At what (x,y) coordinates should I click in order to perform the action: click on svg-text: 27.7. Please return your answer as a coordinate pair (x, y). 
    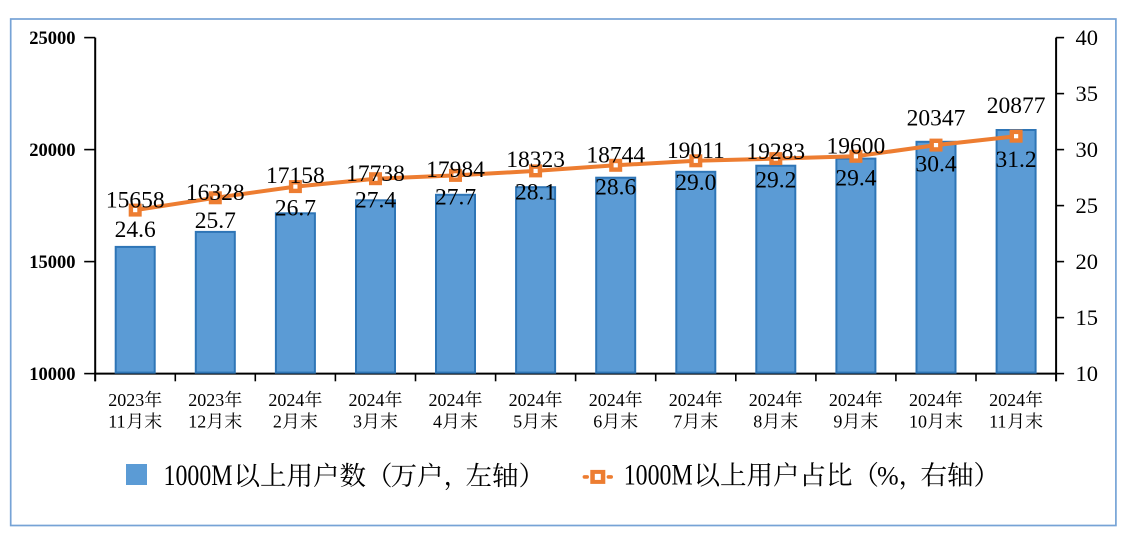
    Looking at the image, I should click on (455, 197).